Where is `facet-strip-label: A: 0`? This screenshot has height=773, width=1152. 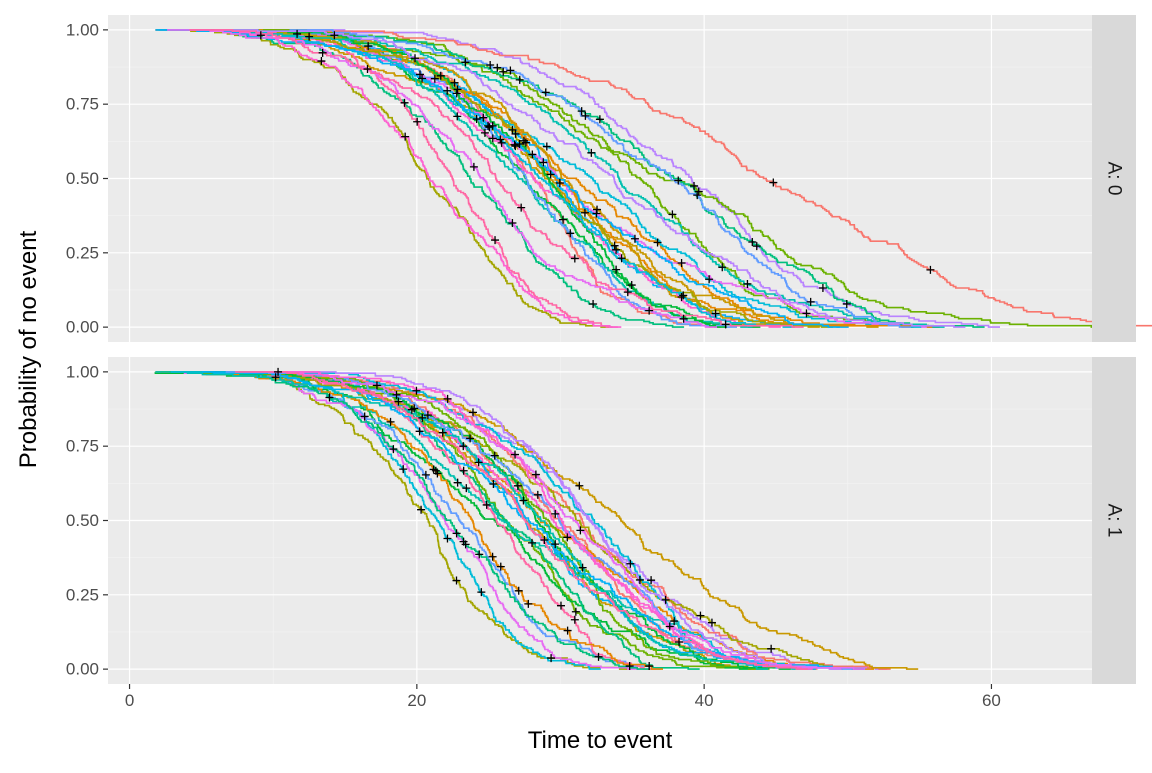 facet-strip-label: A: 0 is located at coordinates (1114, 179).